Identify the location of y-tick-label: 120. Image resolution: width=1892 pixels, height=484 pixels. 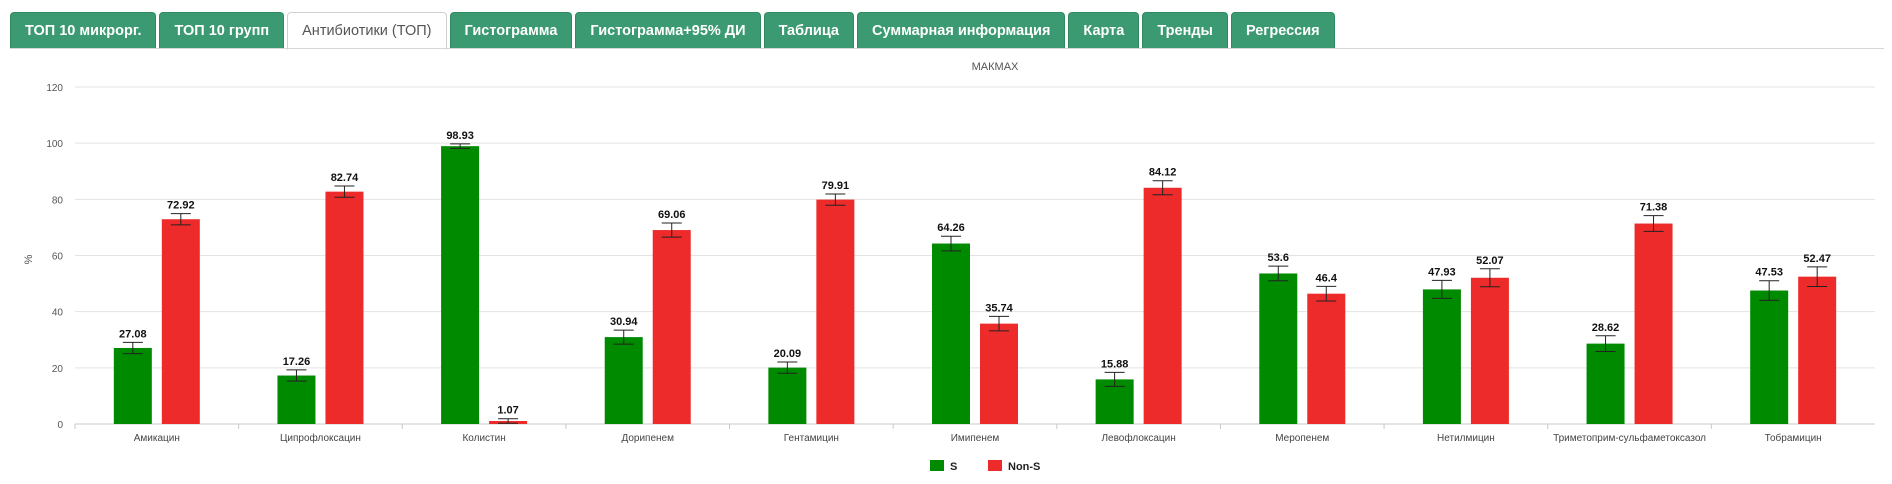
(54, 88).